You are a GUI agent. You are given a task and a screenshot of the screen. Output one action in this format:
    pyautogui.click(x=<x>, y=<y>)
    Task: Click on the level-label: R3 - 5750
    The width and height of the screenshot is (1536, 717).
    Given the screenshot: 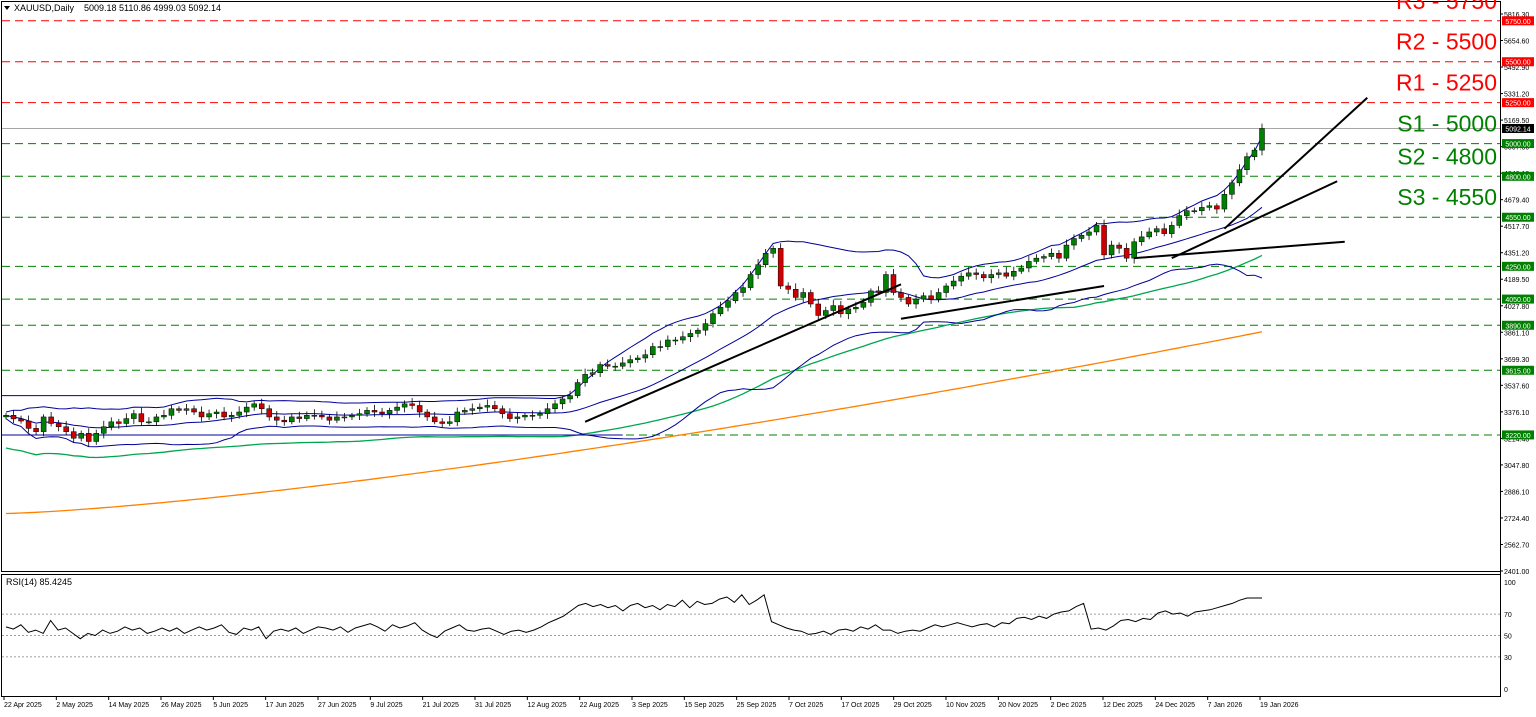 What is the action you would take?
    pyautogui.click(x=1446, y=7)
    